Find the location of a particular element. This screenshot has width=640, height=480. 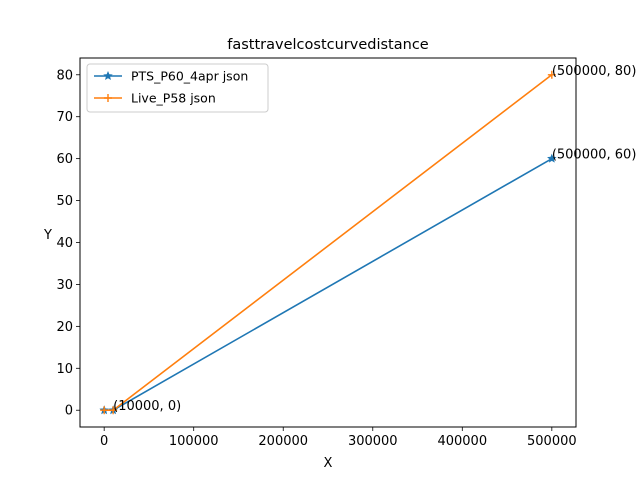

legend-label: PTS_P60_4apr json is located at coordinates (189, 76).